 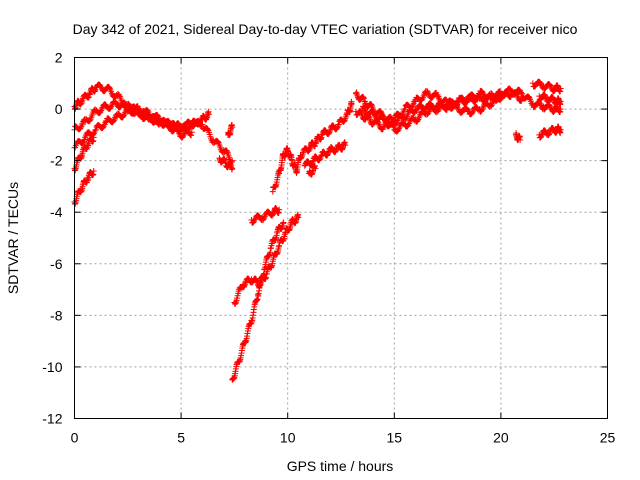 What do you see at coordinates (340, 466) in the screenshot?
I see `x-axis-label: GPS time / hours` at bounding box center [340, 466].